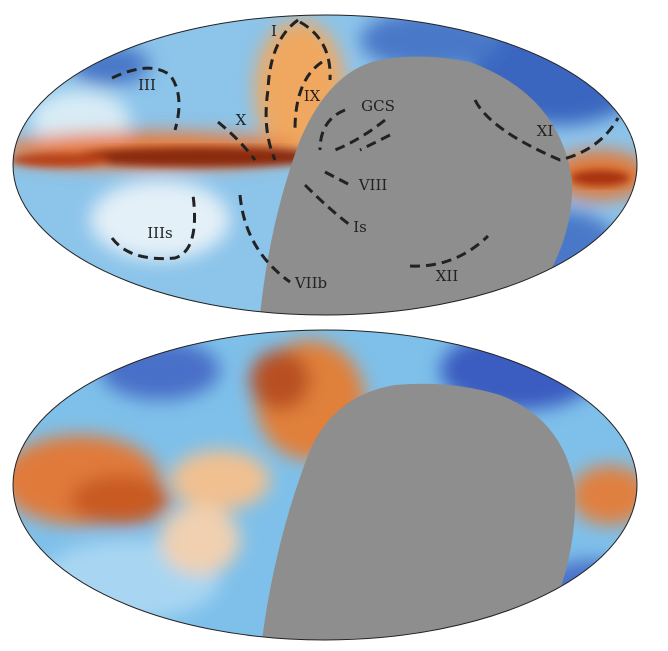 The image size is (668, 651). I want to click on region-label: X, so click(241, 120).